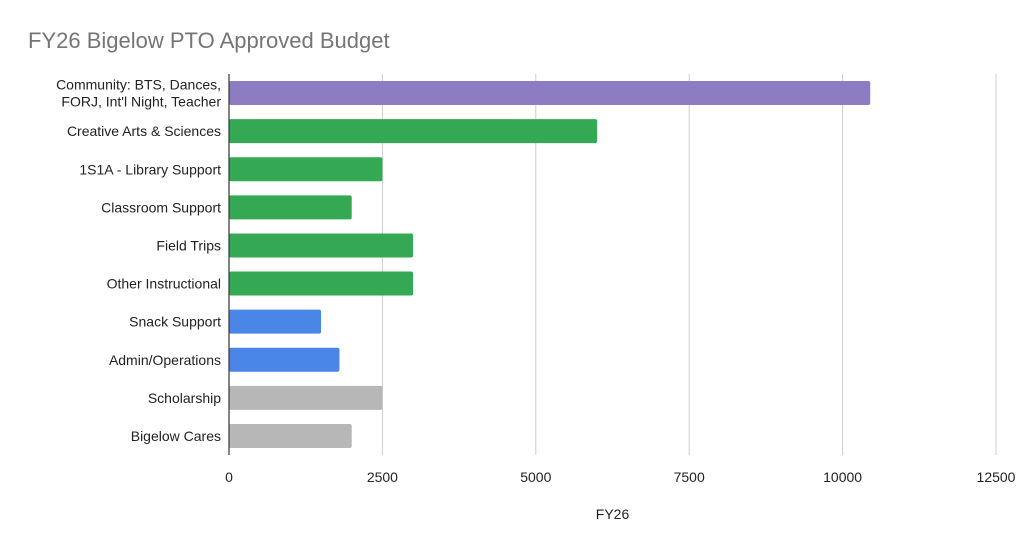 Image resolution: width=1024 pixels, height=549 pixels. What do you see at coordinates (161, 207) in the screenshot?
I see `category-label: Classroom Support` at bounding box center [161, 207].